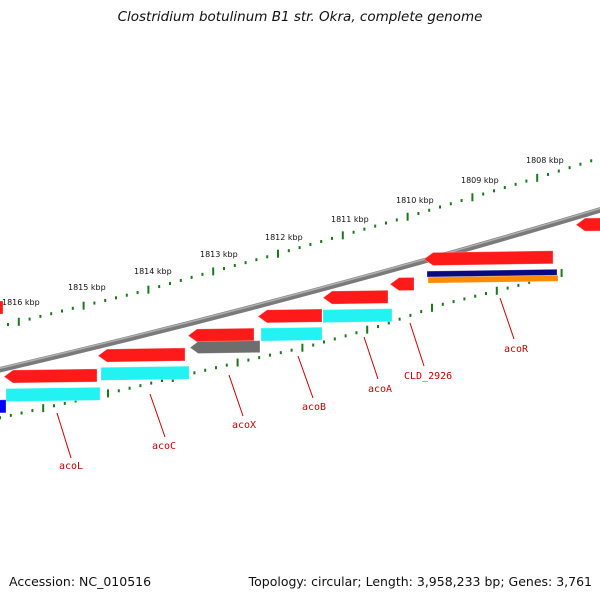 This screenshot has width=600, height=600. I want to click on kbp-label: 1814 kbp, so click(153, 271).